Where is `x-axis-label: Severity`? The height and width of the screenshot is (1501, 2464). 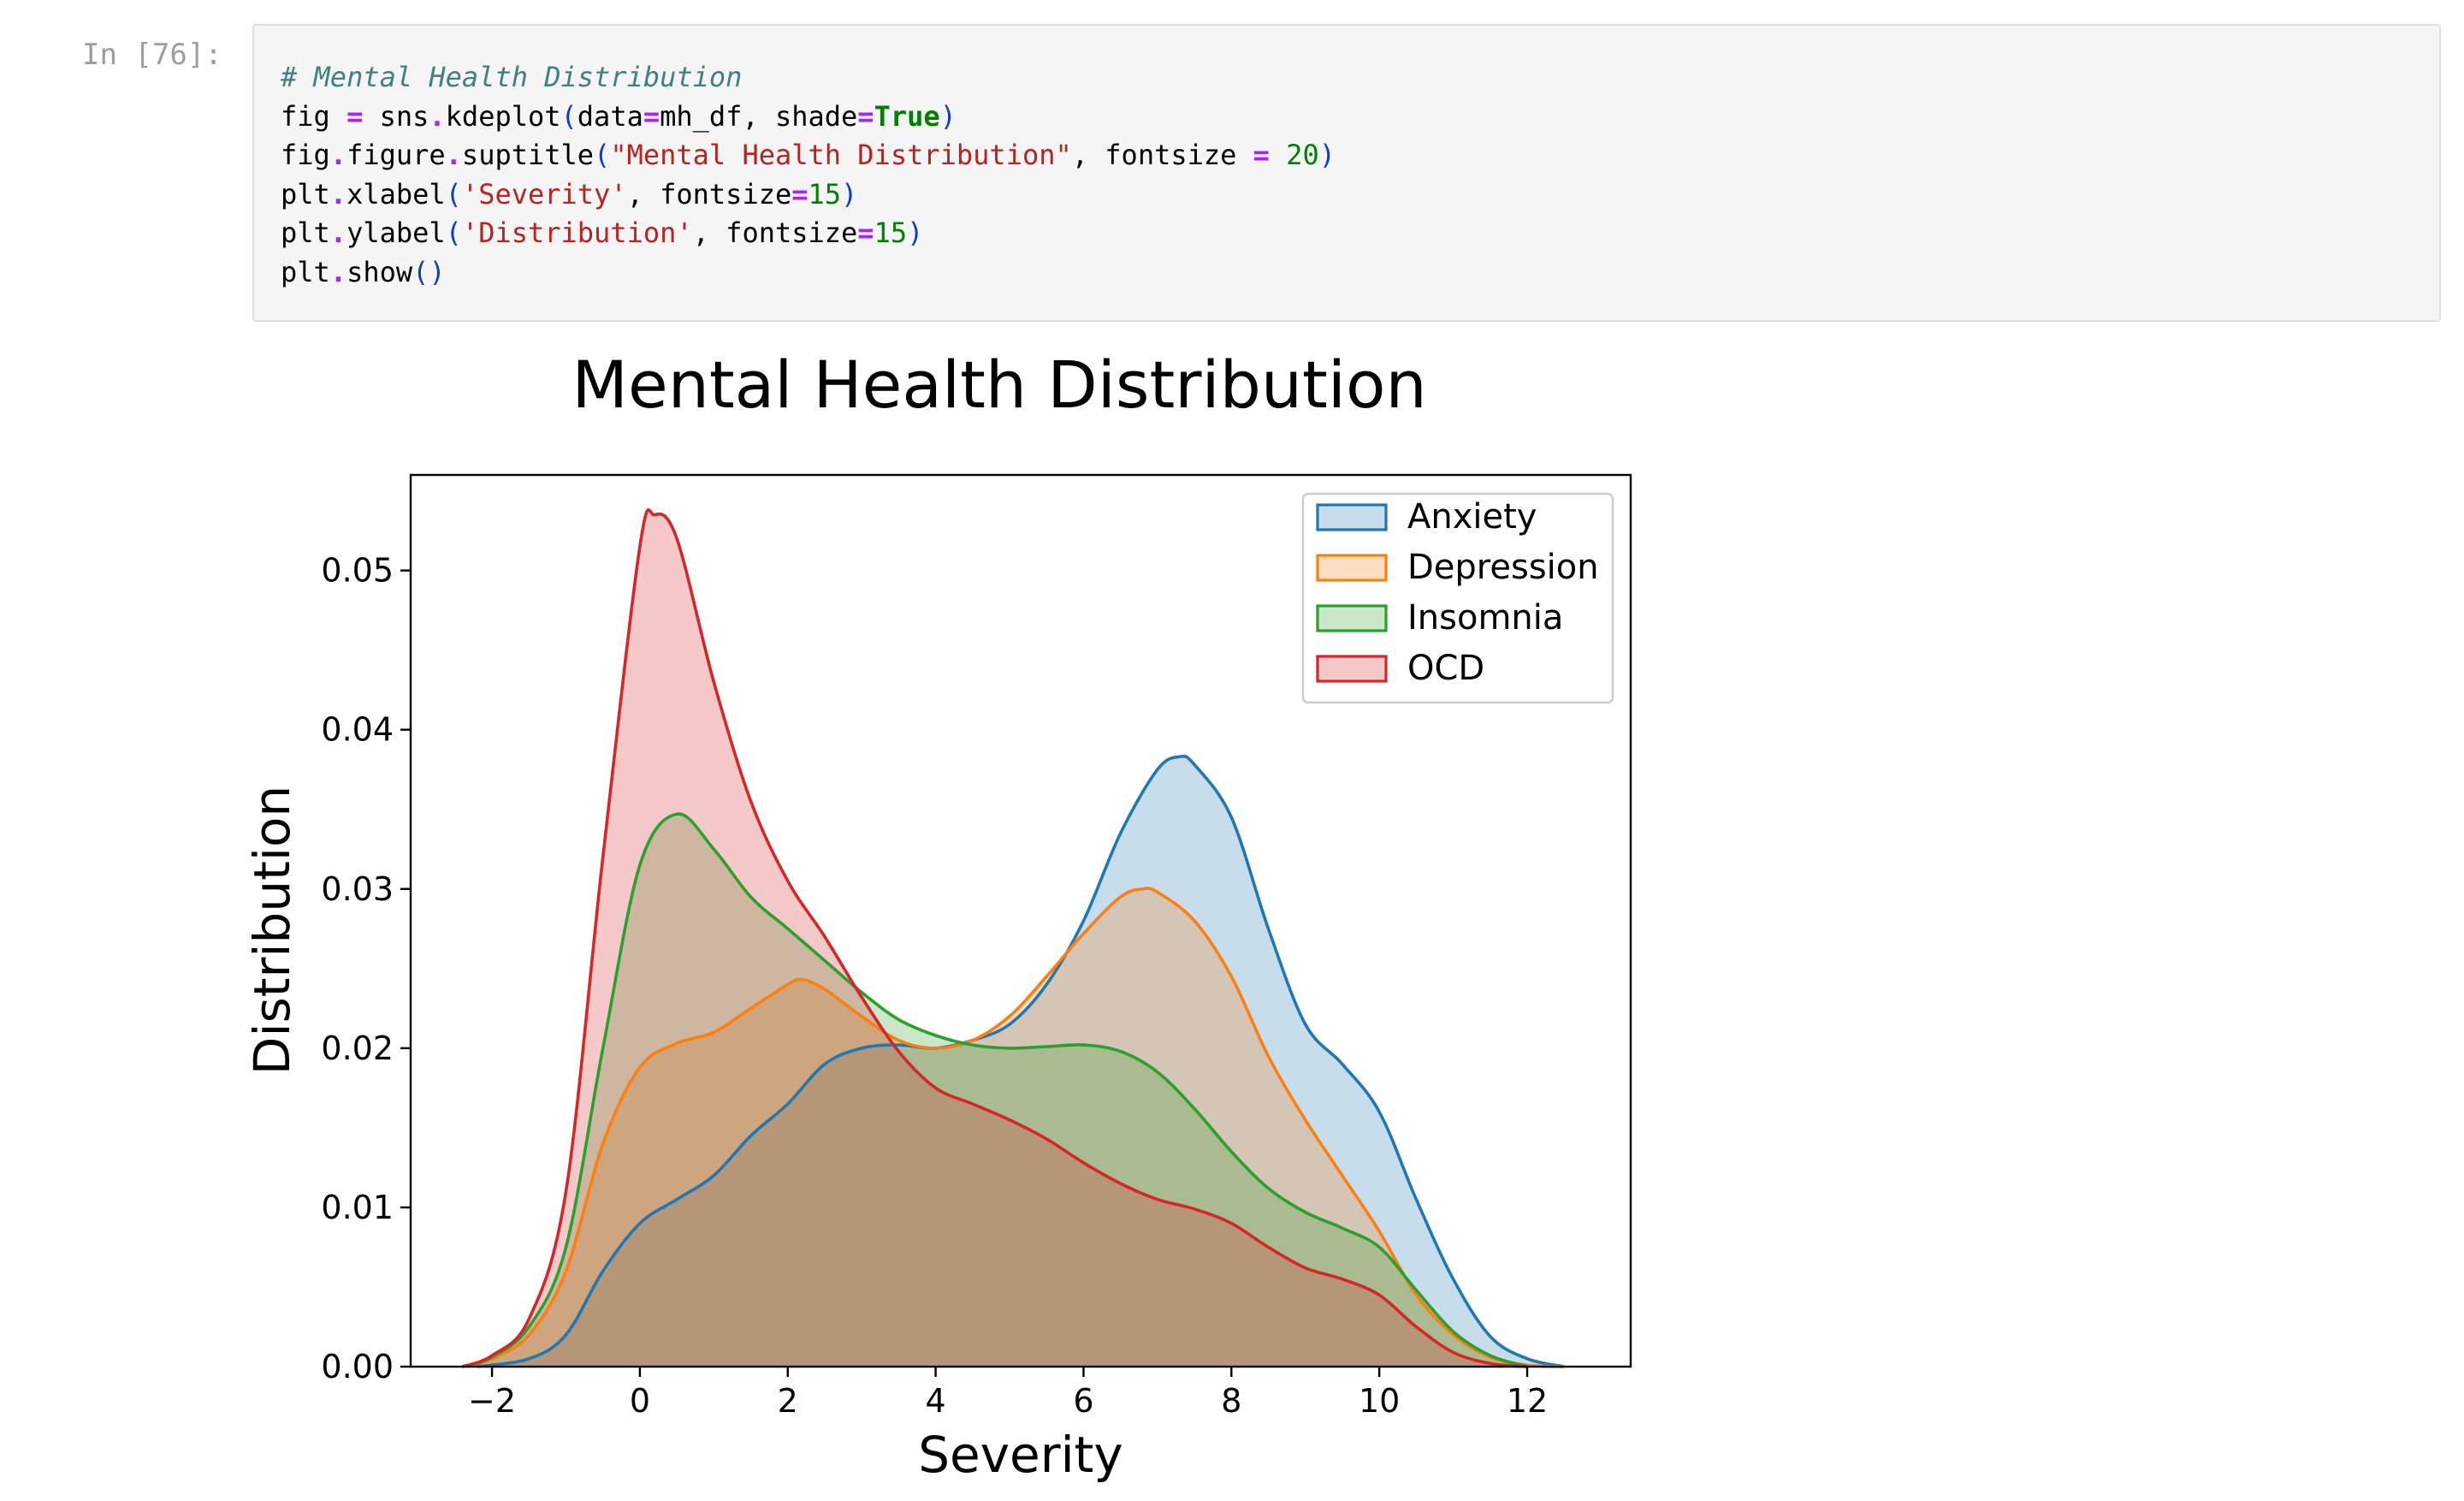 x-axis-label: Severity is located at coordinates (1020, 1455).